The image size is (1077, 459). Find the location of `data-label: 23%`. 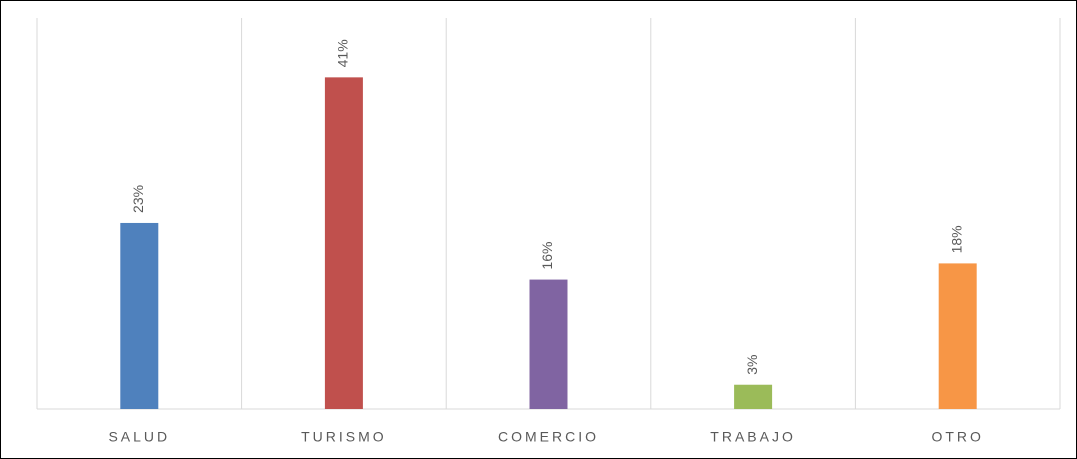

data-label: 23% is located at coordinates (138, 199).